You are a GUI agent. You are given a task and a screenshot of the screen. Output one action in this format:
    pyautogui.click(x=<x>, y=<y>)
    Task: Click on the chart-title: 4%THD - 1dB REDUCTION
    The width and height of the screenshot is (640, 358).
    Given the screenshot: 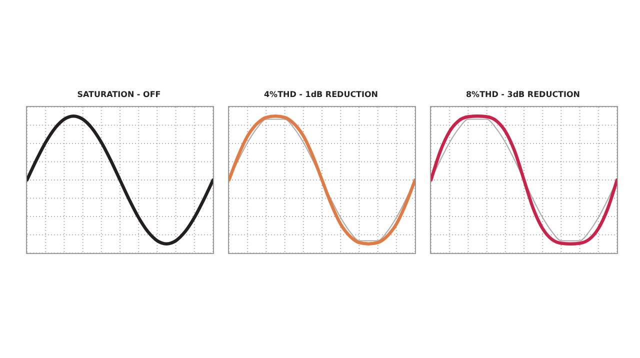 What is the action you would take?
    pyautogui.click(x=320, y=95)
    